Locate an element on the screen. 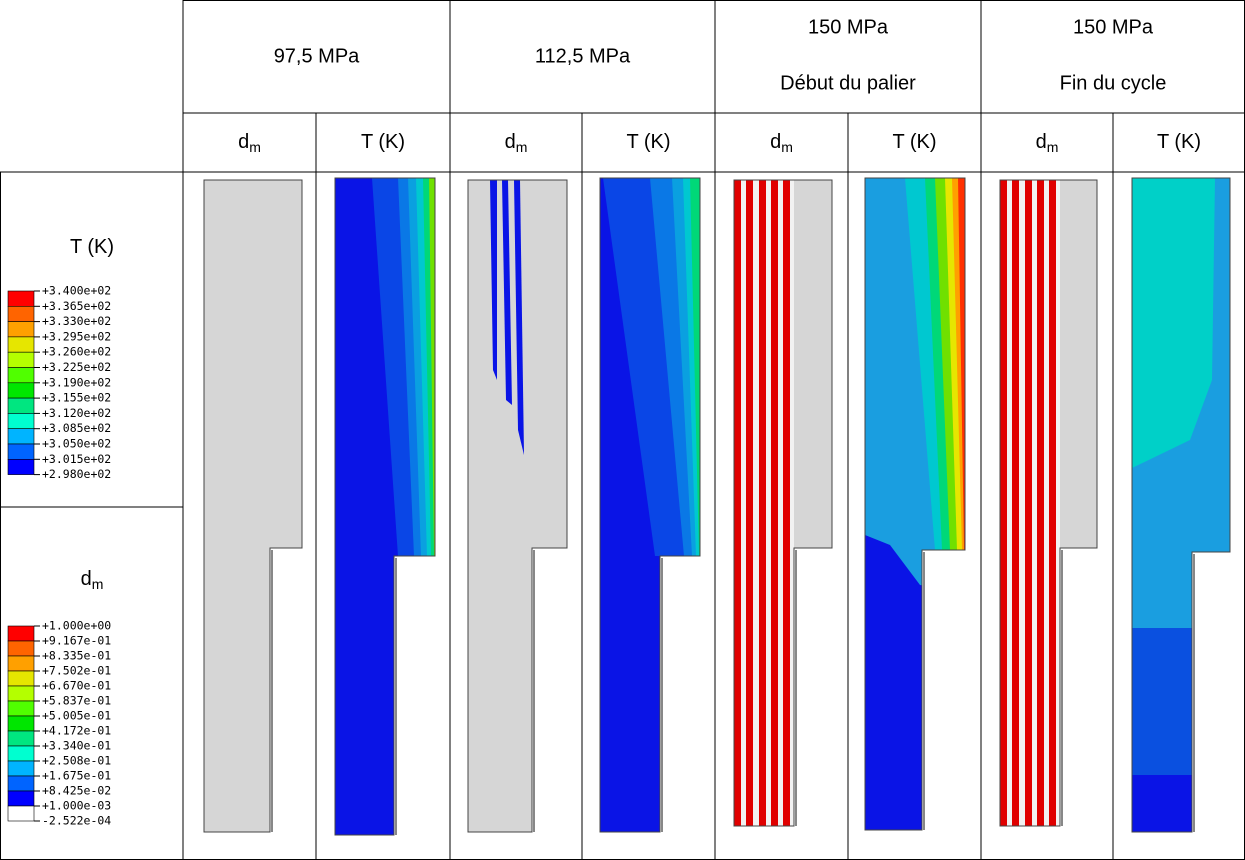  legend-title: T (K) is located at coordinates (92, 247).